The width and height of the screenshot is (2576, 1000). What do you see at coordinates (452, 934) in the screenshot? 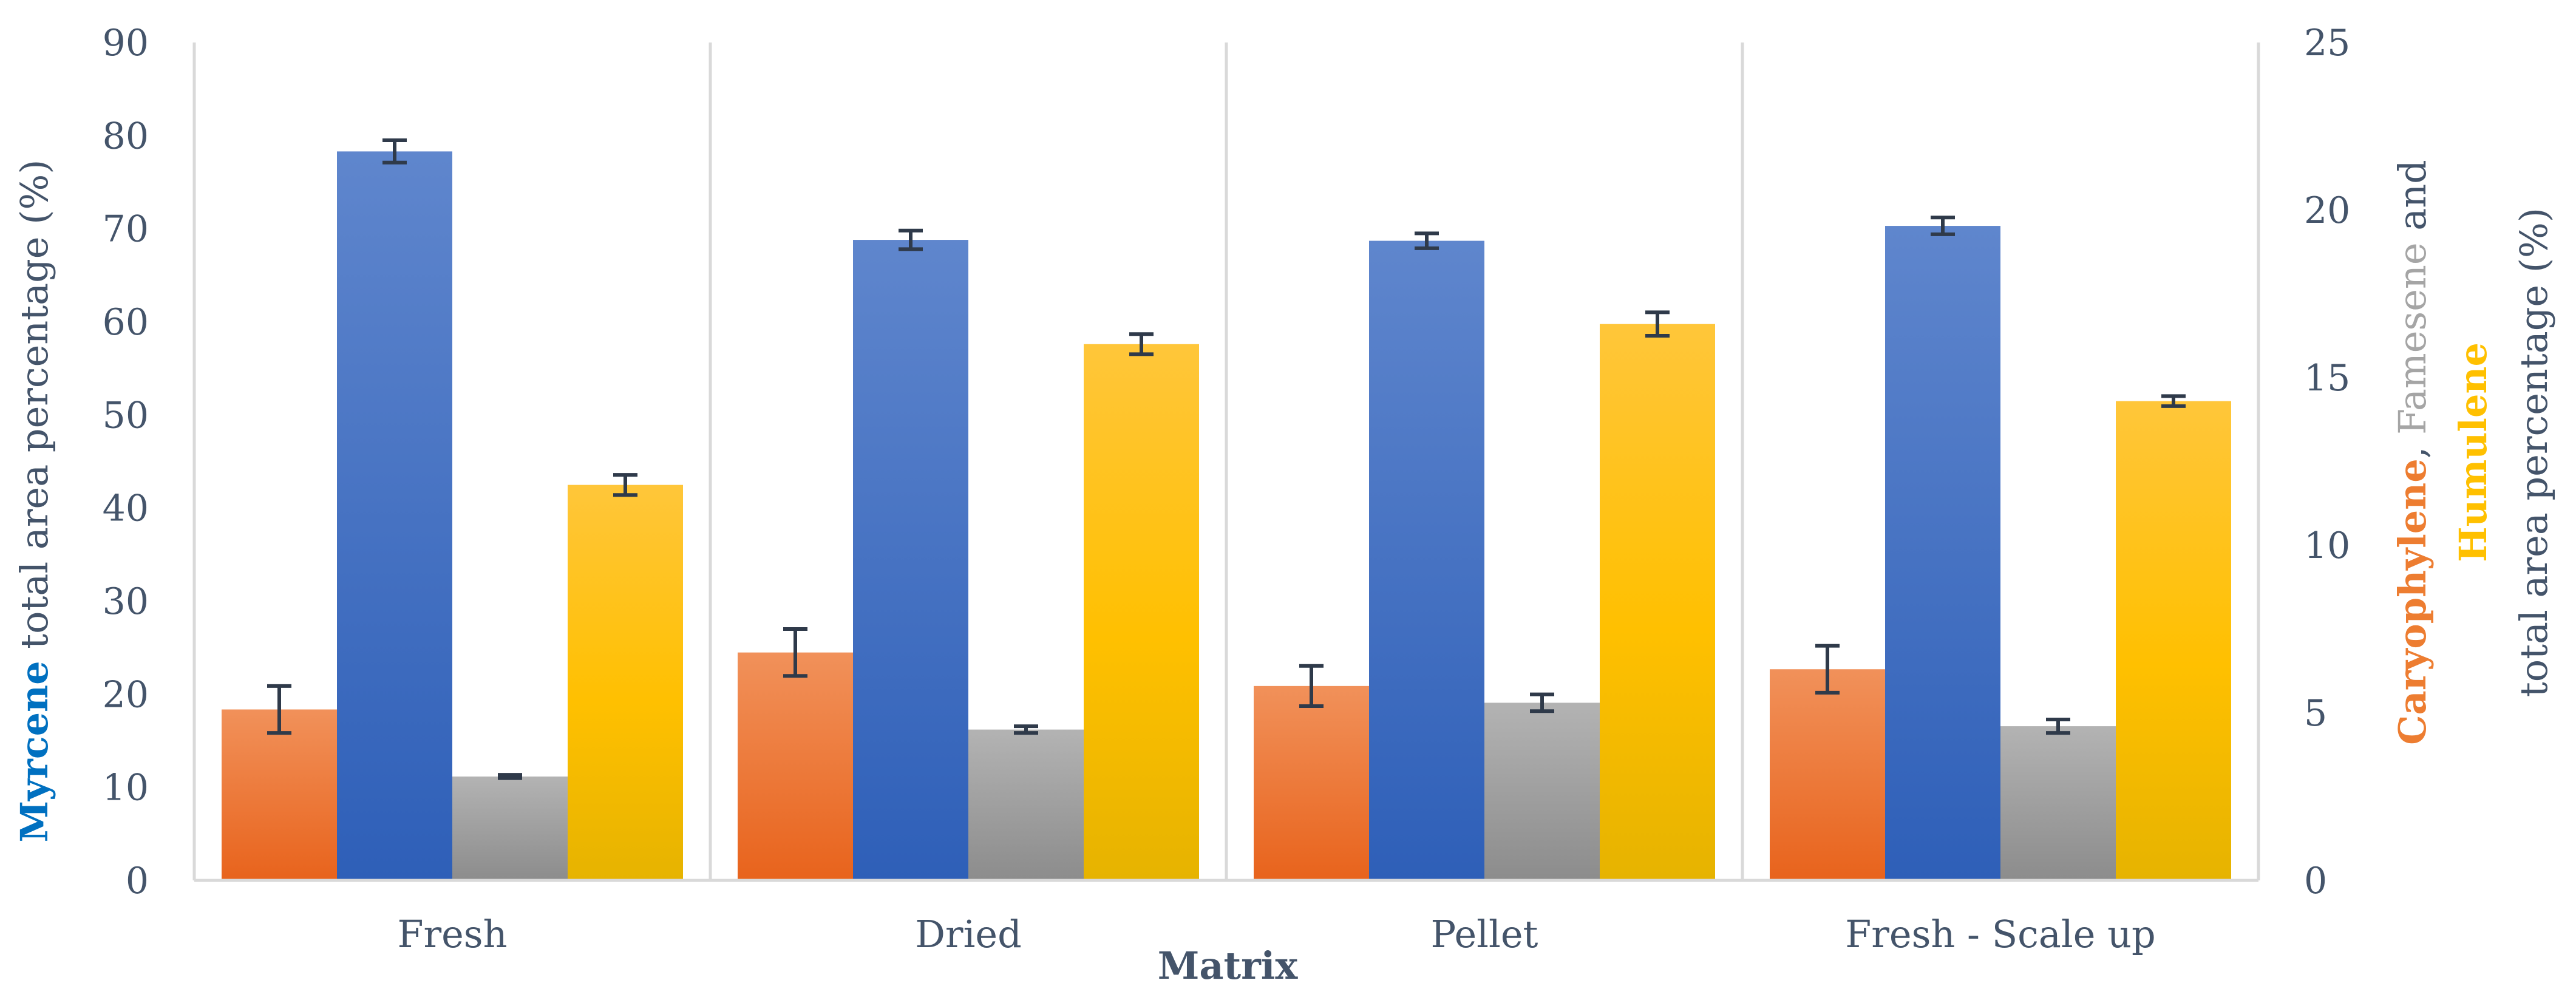
I see `x-category-label-fresh: Fresh` at bounding box center [452, 934].